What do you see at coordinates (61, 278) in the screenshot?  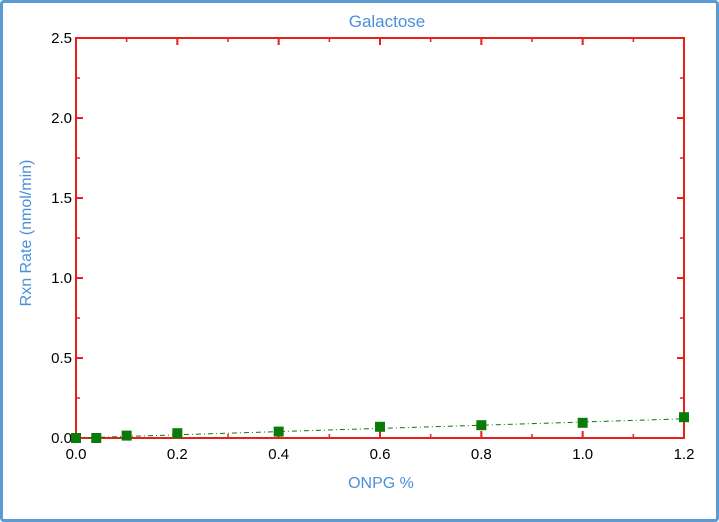 I see `y-tick-label: 1.0` at bounding box center [61, 278].